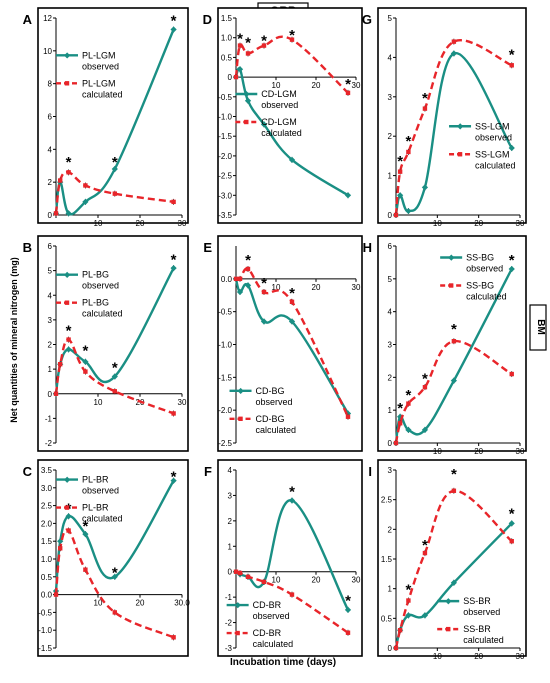 This screenshot has height=683, width=550. Describe the element at coordinates (267, 605) in the screenshot. I see `legend-label: CD-BR` at that location.